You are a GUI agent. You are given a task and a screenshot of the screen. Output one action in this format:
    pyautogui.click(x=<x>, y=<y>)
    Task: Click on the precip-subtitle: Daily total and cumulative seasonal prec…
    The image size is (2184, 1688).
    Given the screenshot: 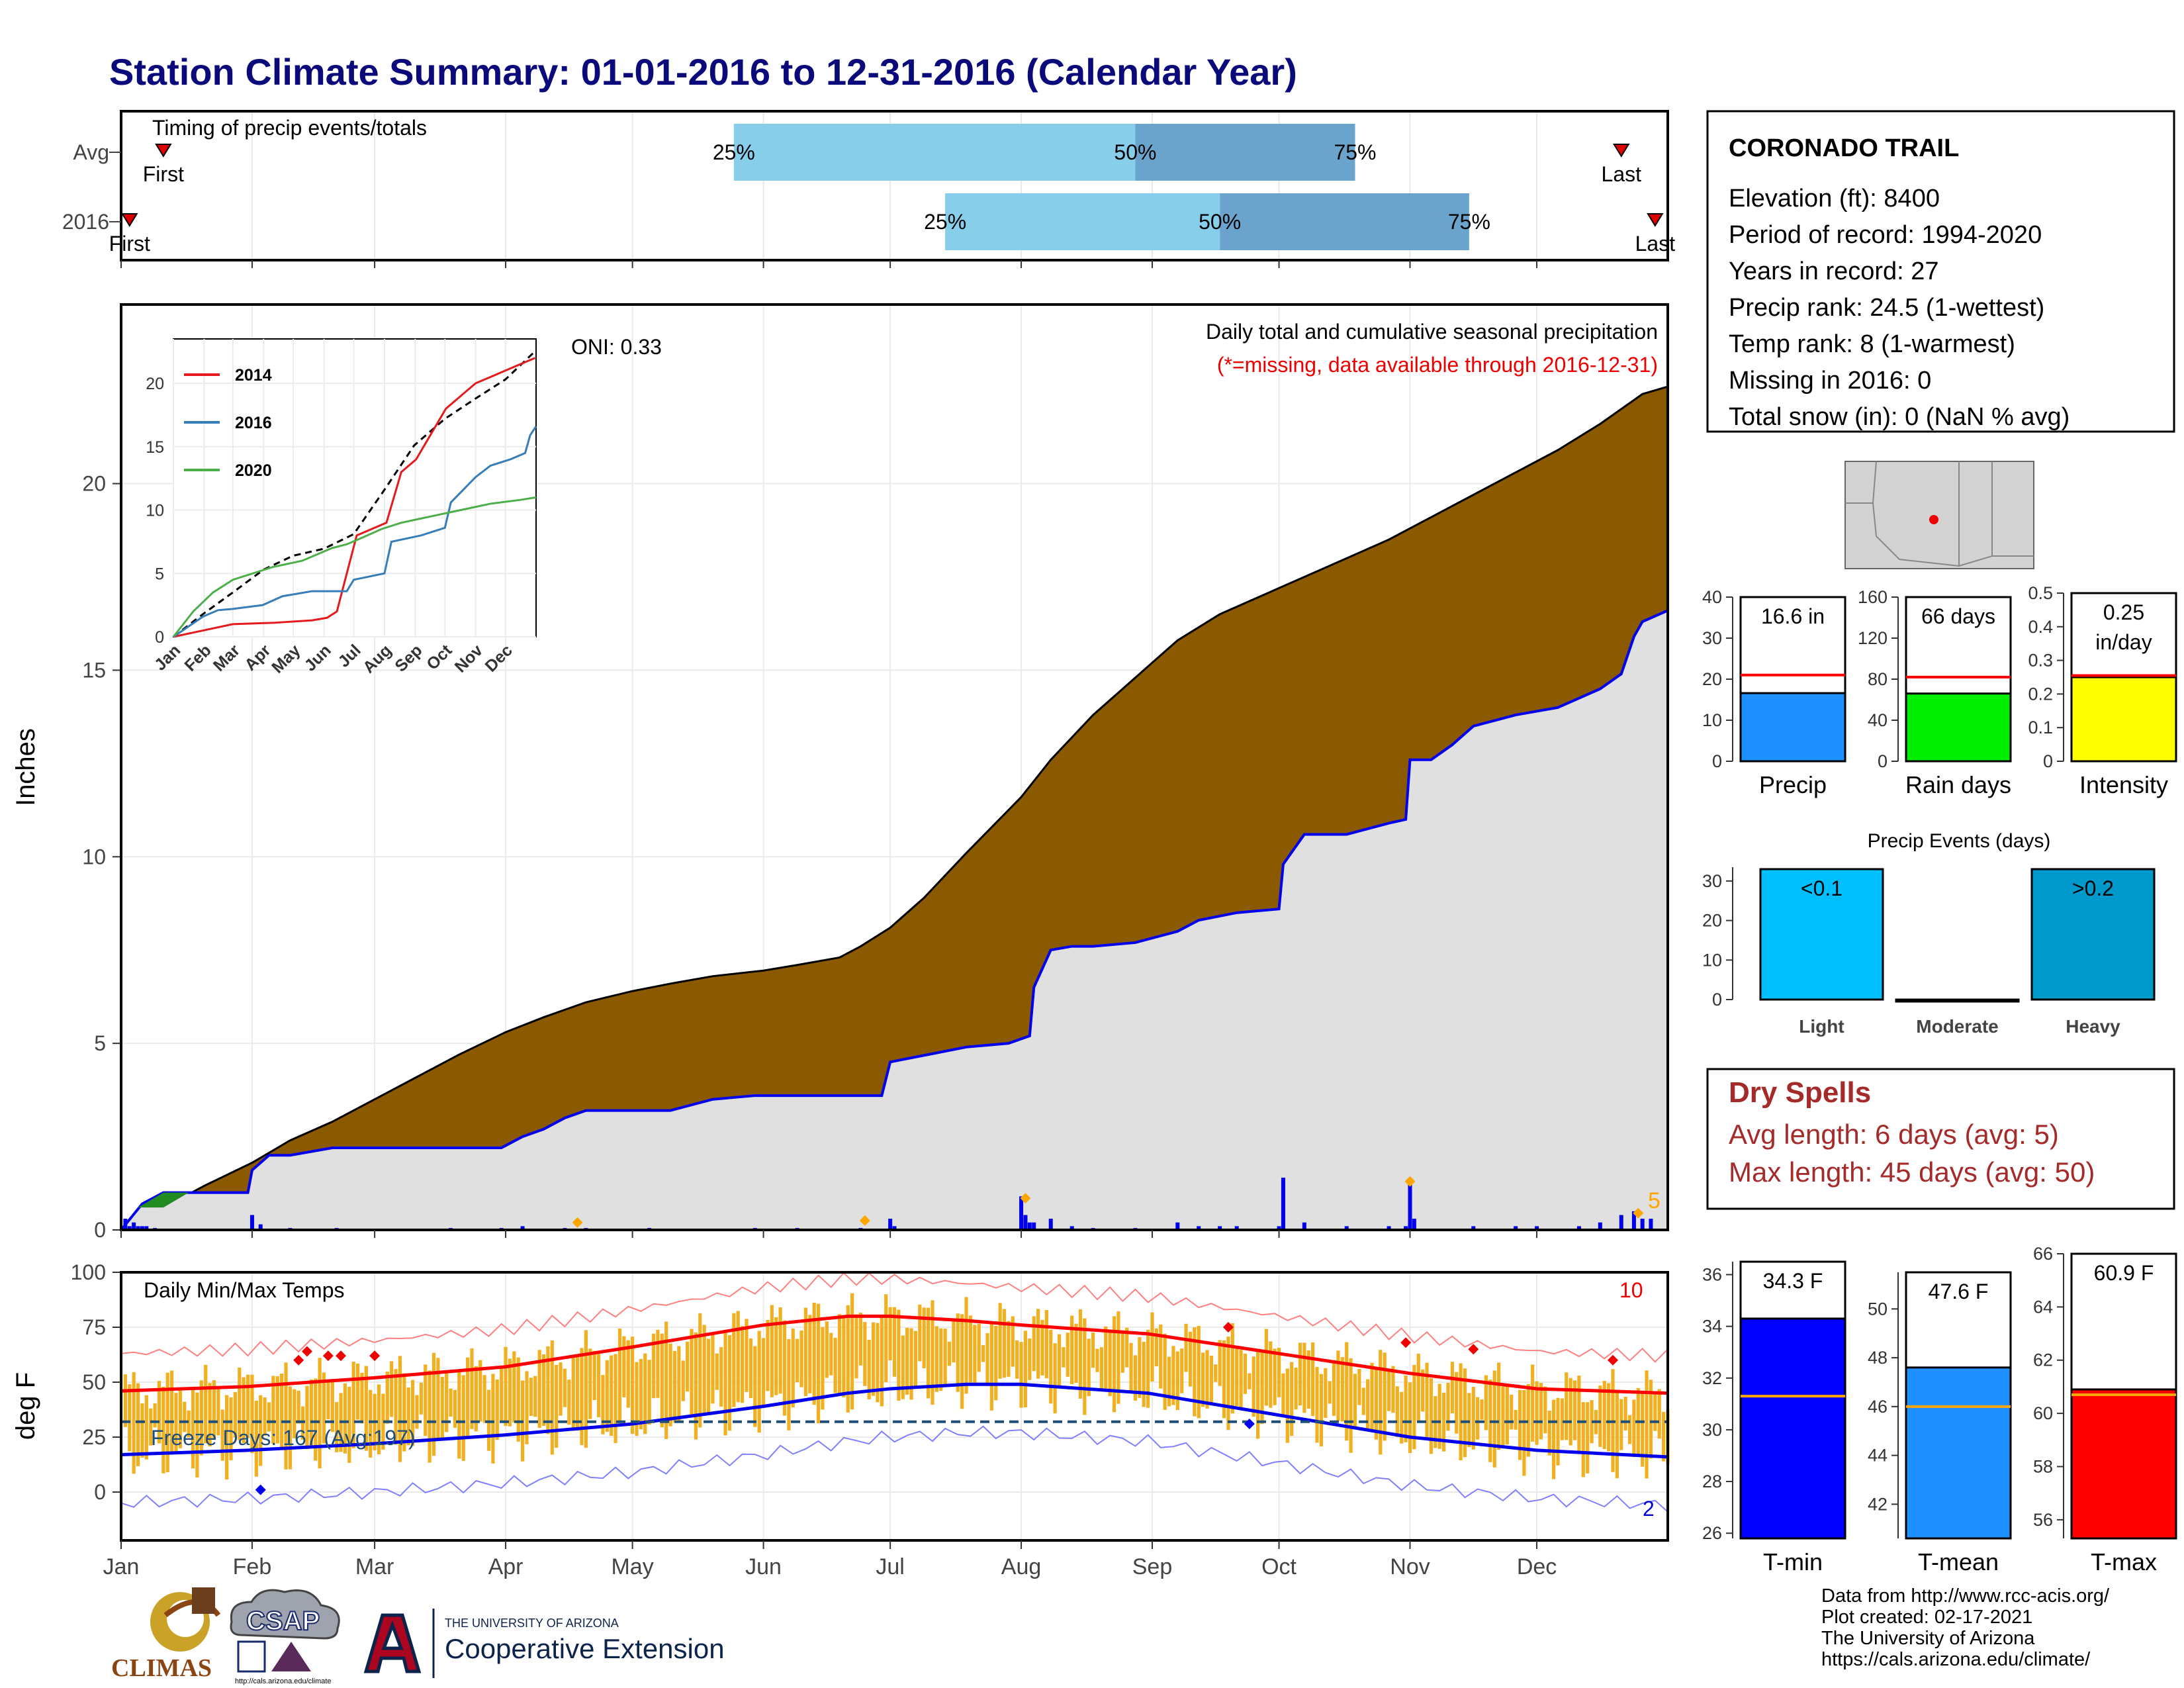 What is the action you would take?
    pyautogui.click(x=1432, y=332)
    